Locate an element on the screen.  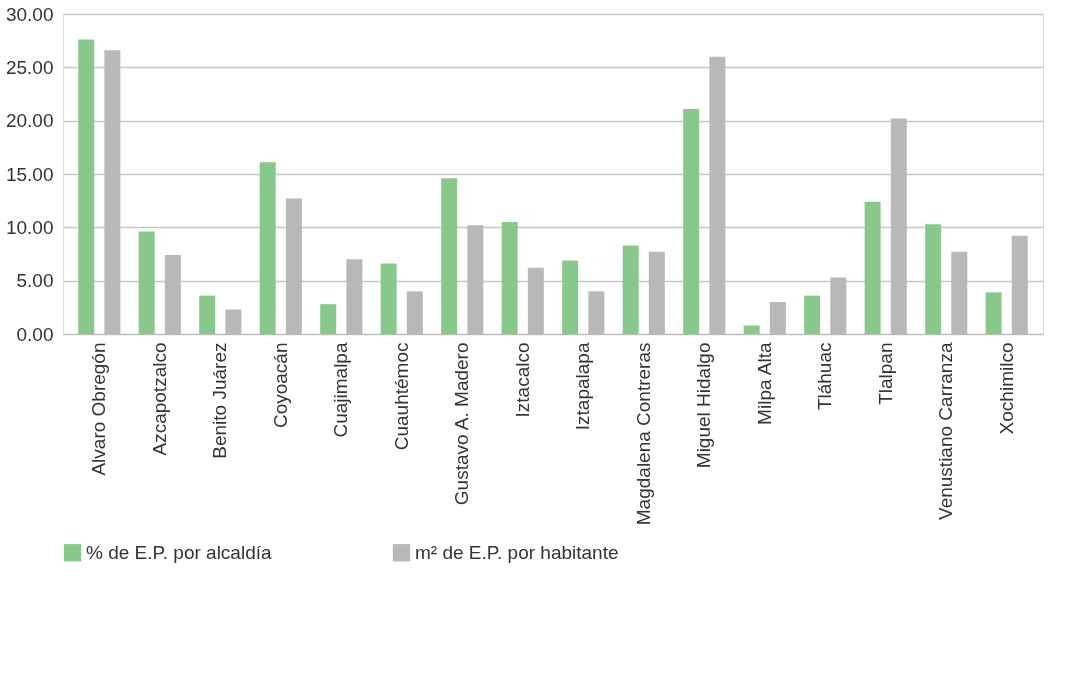
y-tick-label: 25.00 is located at coordinates (29, 67).